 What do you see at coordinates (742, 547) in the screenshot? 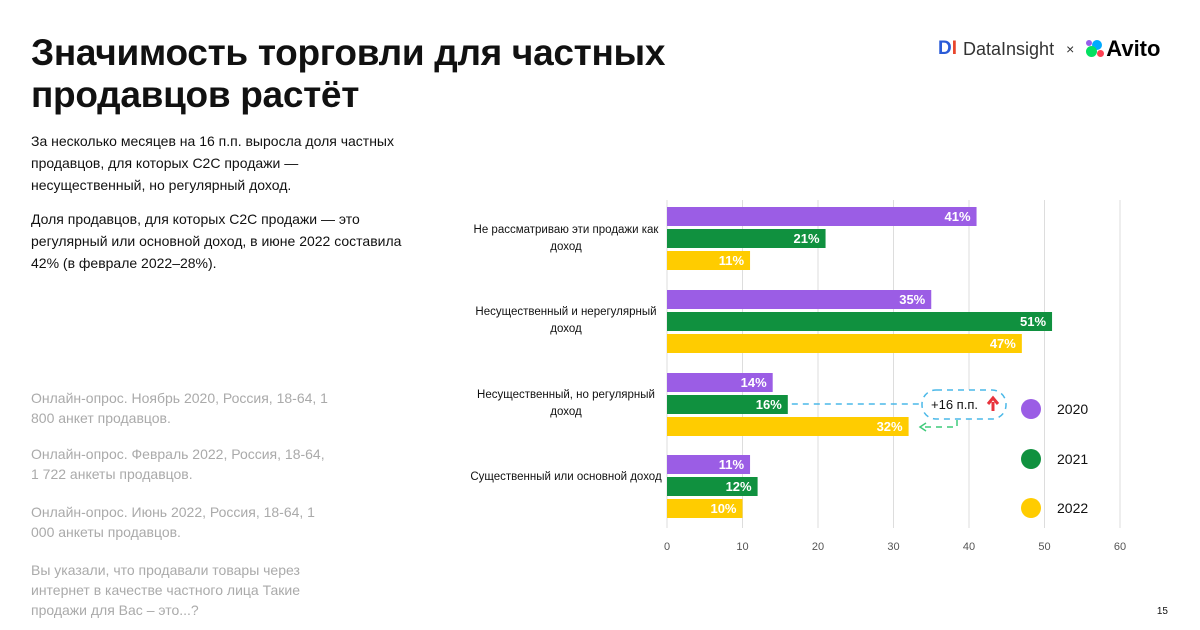
I see `x-tick-label: 10` at bounding box center [742, 547].